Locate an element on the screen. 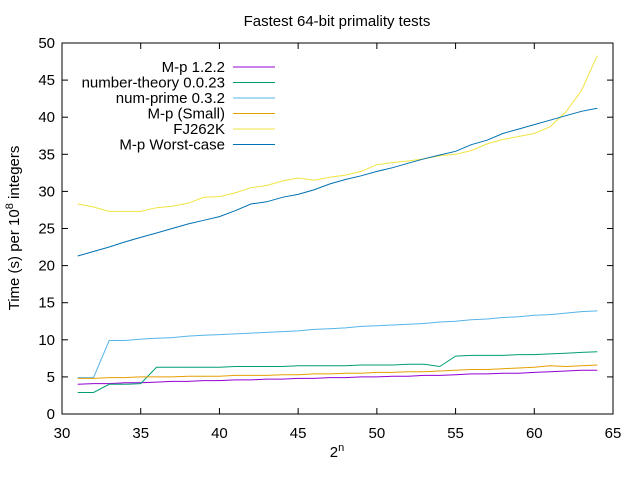  y-tick-label: 25 is located at coordinates (46, 229).